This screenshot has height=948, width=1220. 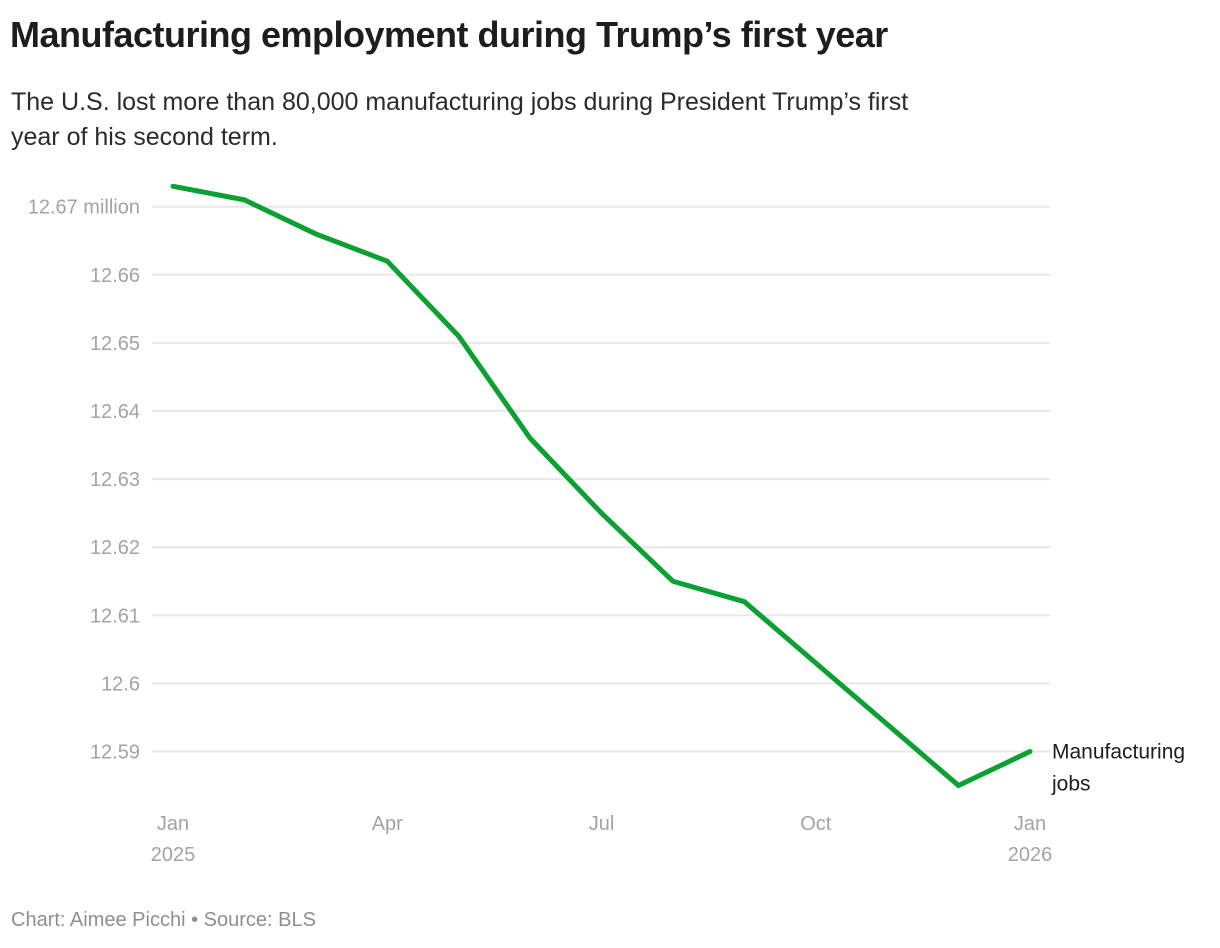 What do you see at coordinates (816, 824) in the screenshot?
I see `x-tick-label: Oct` at bounding box center [816, 824].